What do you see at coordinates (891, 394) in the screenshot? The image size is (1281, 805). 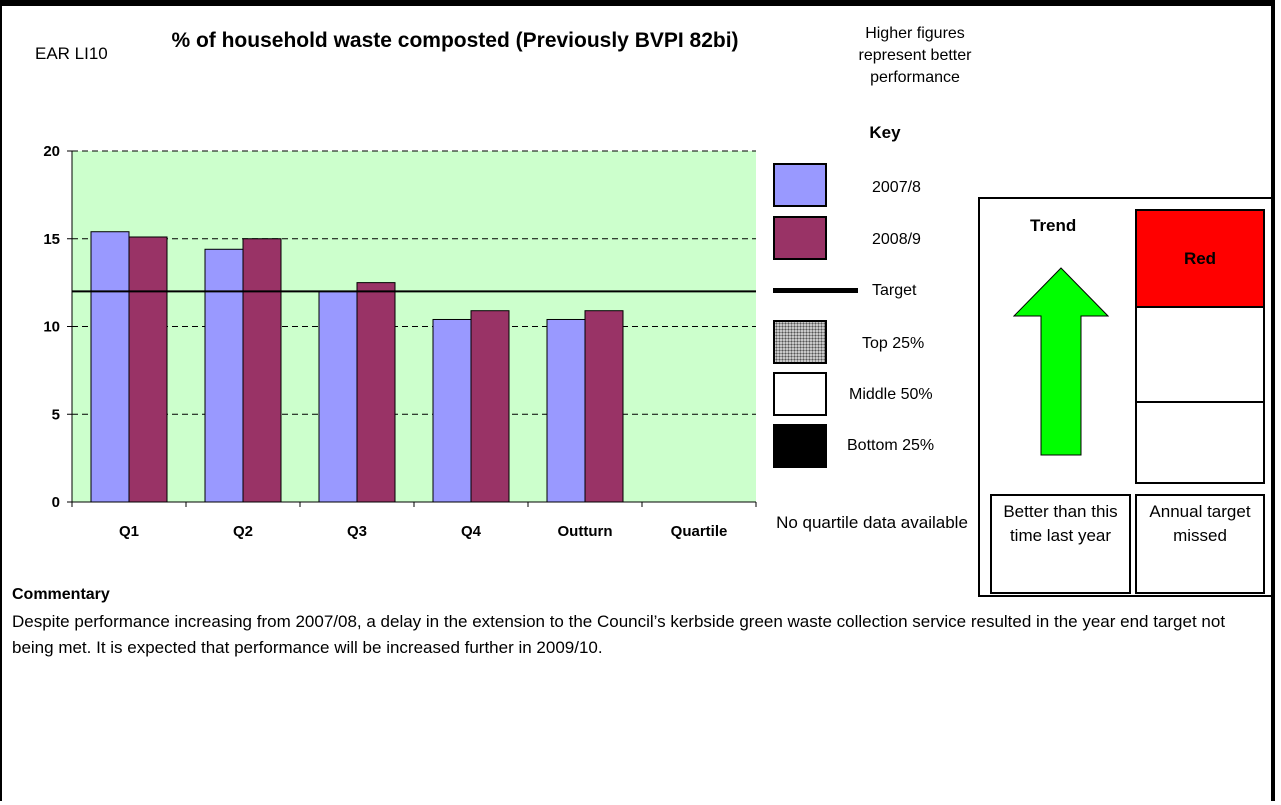 I see `legend-label-middle-50: Middle 50%` at bounding box center [891, 394].